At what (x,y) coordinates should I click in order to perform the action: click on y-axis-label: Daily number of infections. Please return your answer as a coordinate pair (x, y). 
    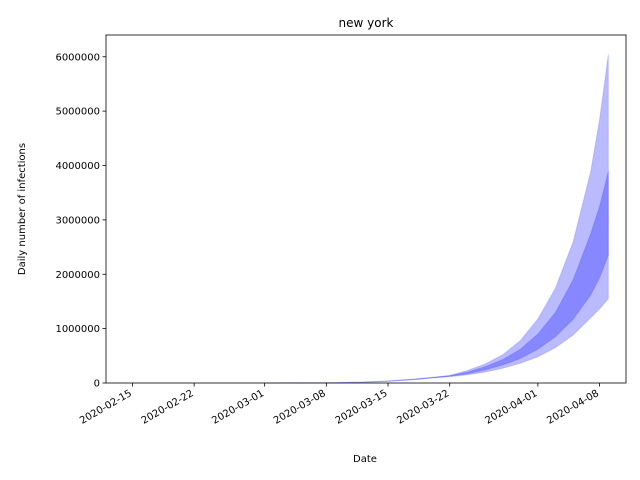
    Looking at the image, I should click on (22, 209).